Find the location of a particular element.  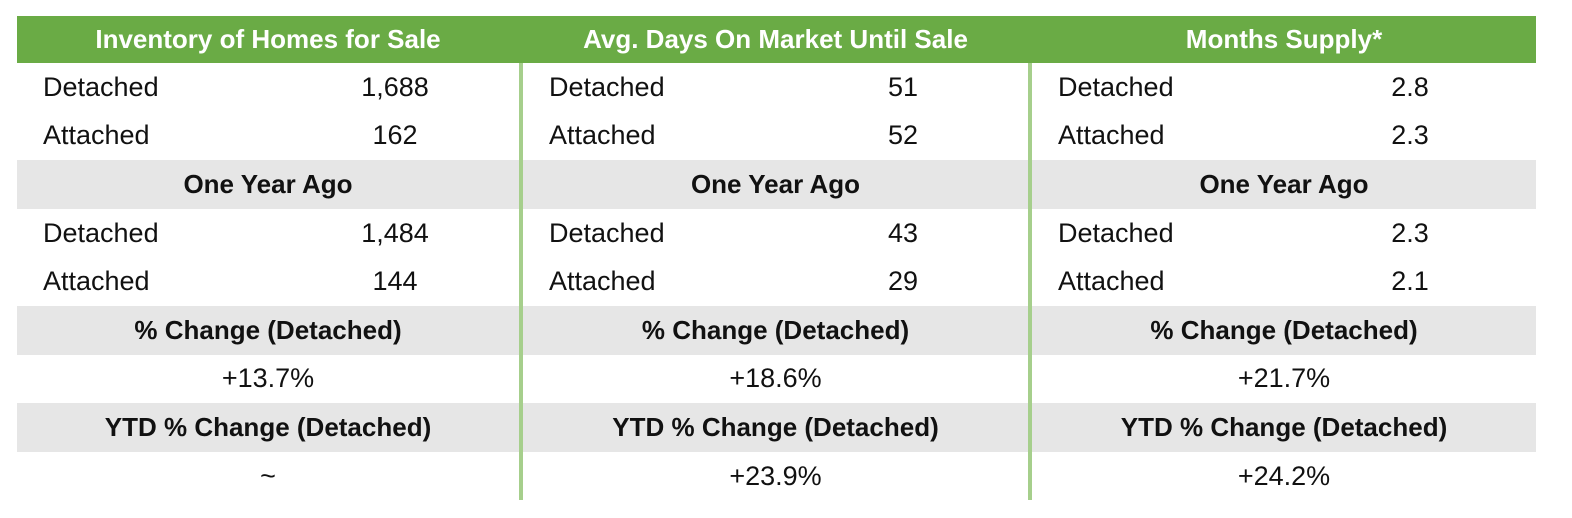

row-value: 2.8 is located at coordinates (1410, 86).